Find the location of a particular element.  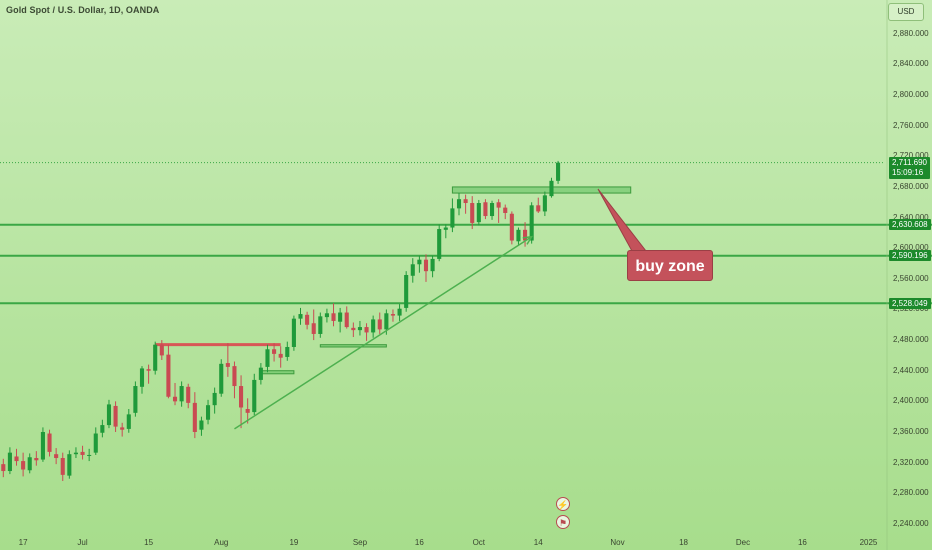

current-price-value: 2,711.690 is located at coordinates (909, 162).